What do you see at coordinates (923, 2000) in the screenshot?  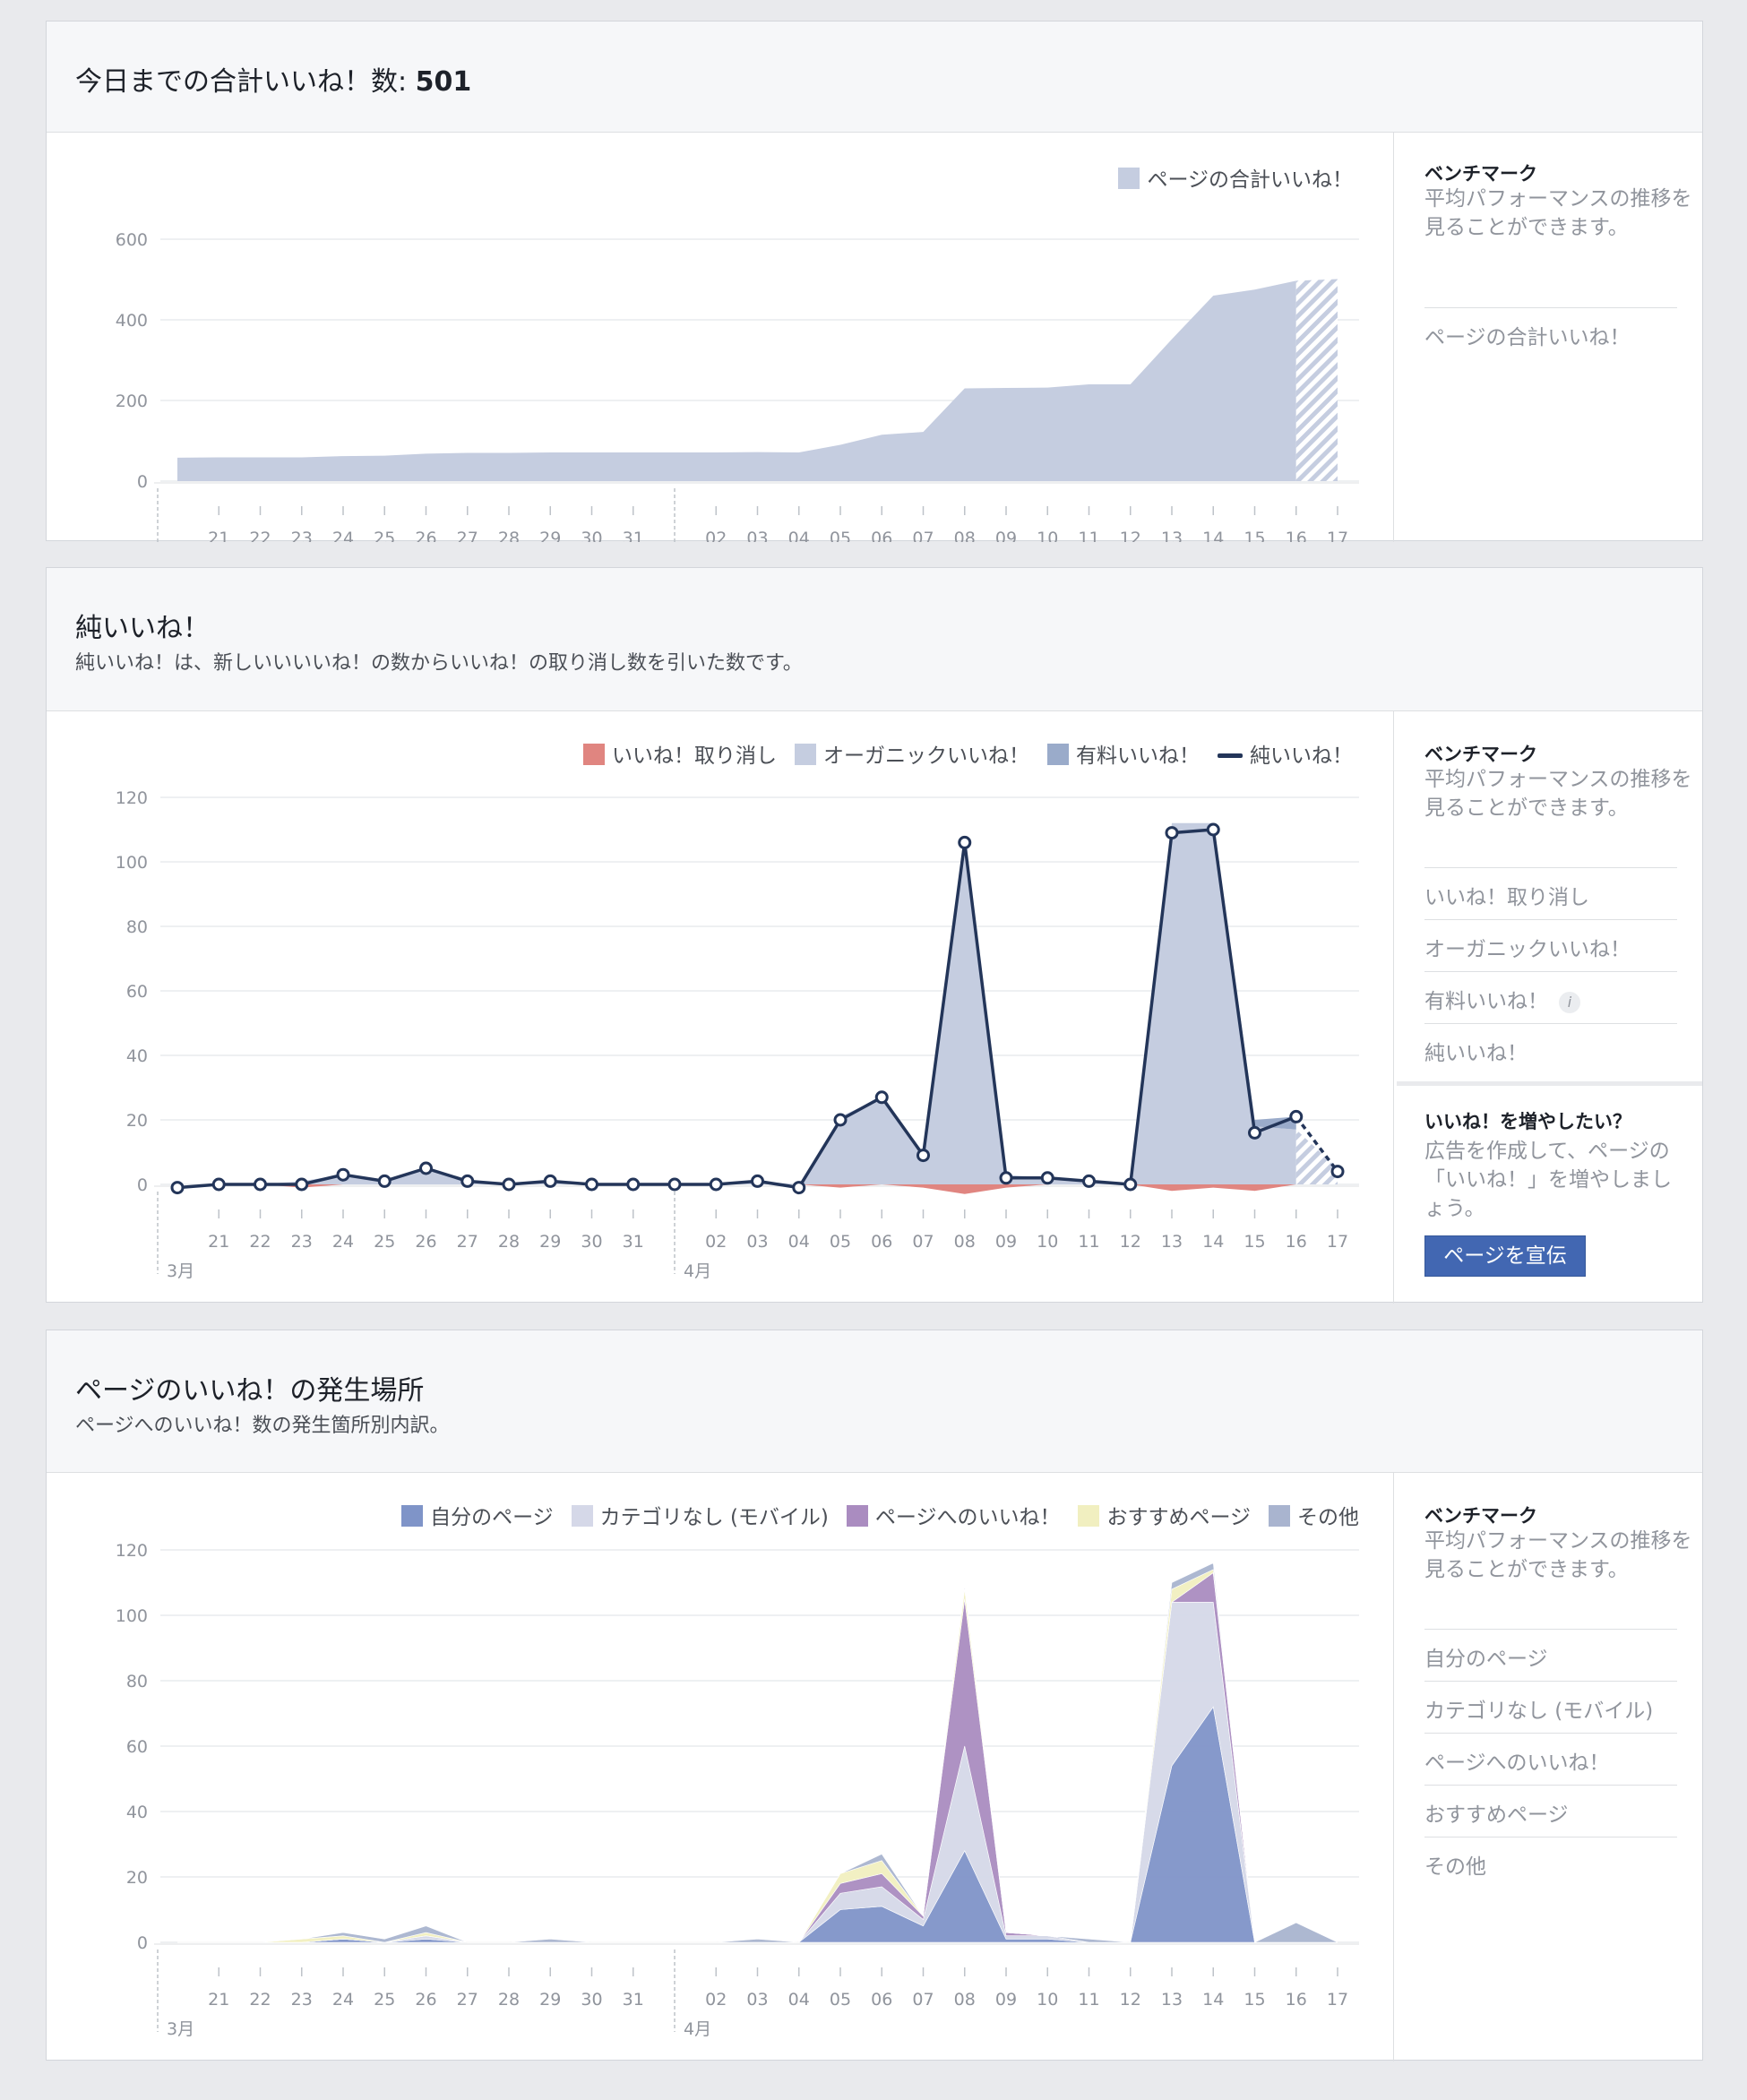 I see `x-tick-label: 07` at bounding box center [923, 2000].